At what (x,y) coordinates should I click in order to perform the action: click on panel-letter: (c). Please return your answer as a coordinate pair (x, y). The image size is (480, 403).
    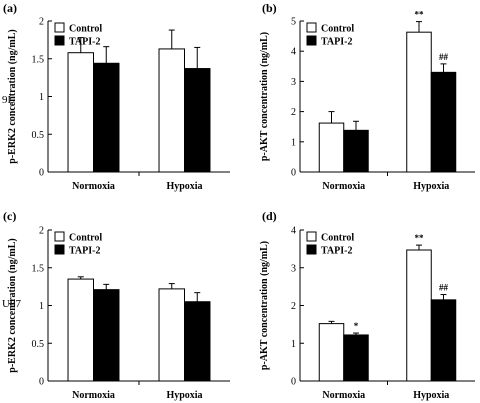
    Looking at the image, I should click on (9, 216).